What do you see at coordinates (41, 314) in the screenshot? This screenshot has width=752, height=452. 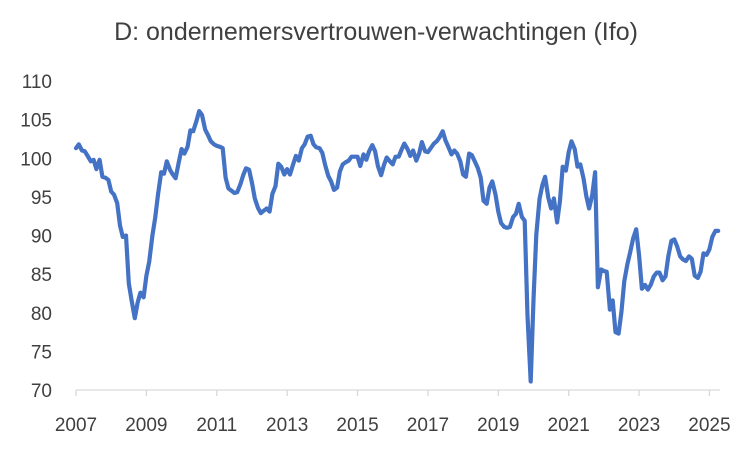 I see `y-tick-label: 80` at bounding box center [41, 314].